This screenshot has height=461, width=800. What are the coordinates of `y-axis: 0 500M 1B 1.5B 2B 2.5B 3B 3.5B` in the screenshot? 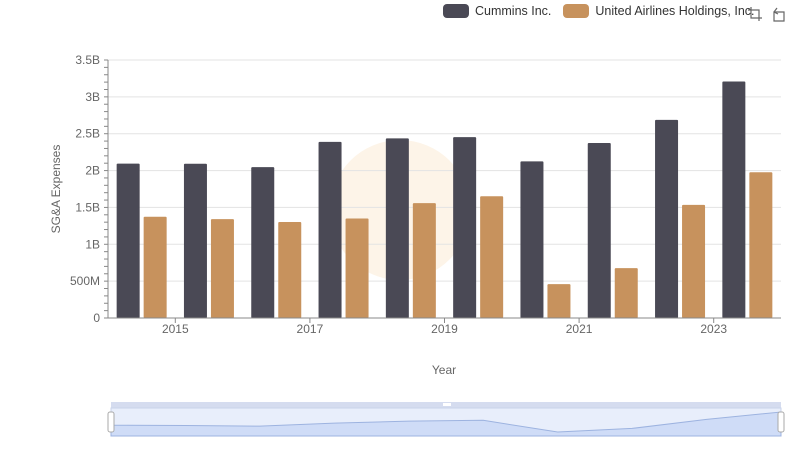 It's located at (89, 189).